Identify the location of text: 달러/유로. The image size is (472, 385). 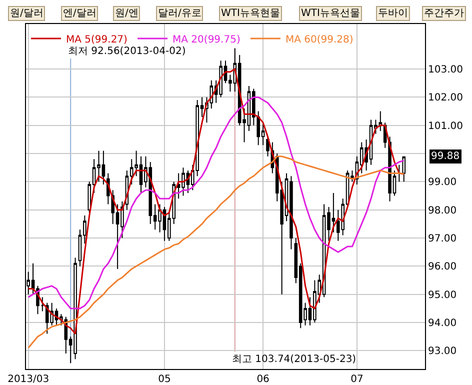
(180, 13).